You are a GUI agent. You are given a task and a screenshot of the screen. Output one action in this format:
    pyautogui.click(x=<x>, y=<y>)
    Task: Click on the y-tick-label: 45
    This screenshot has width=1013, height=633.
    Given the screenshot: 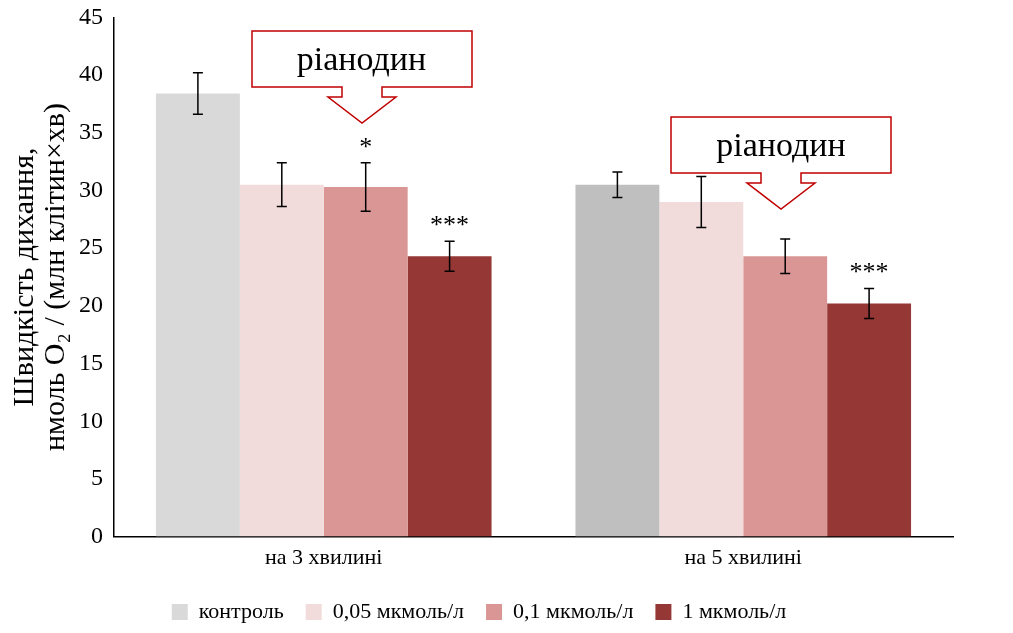 What is the action you would take?
    pyautogui.click(x=91, y=15)
    